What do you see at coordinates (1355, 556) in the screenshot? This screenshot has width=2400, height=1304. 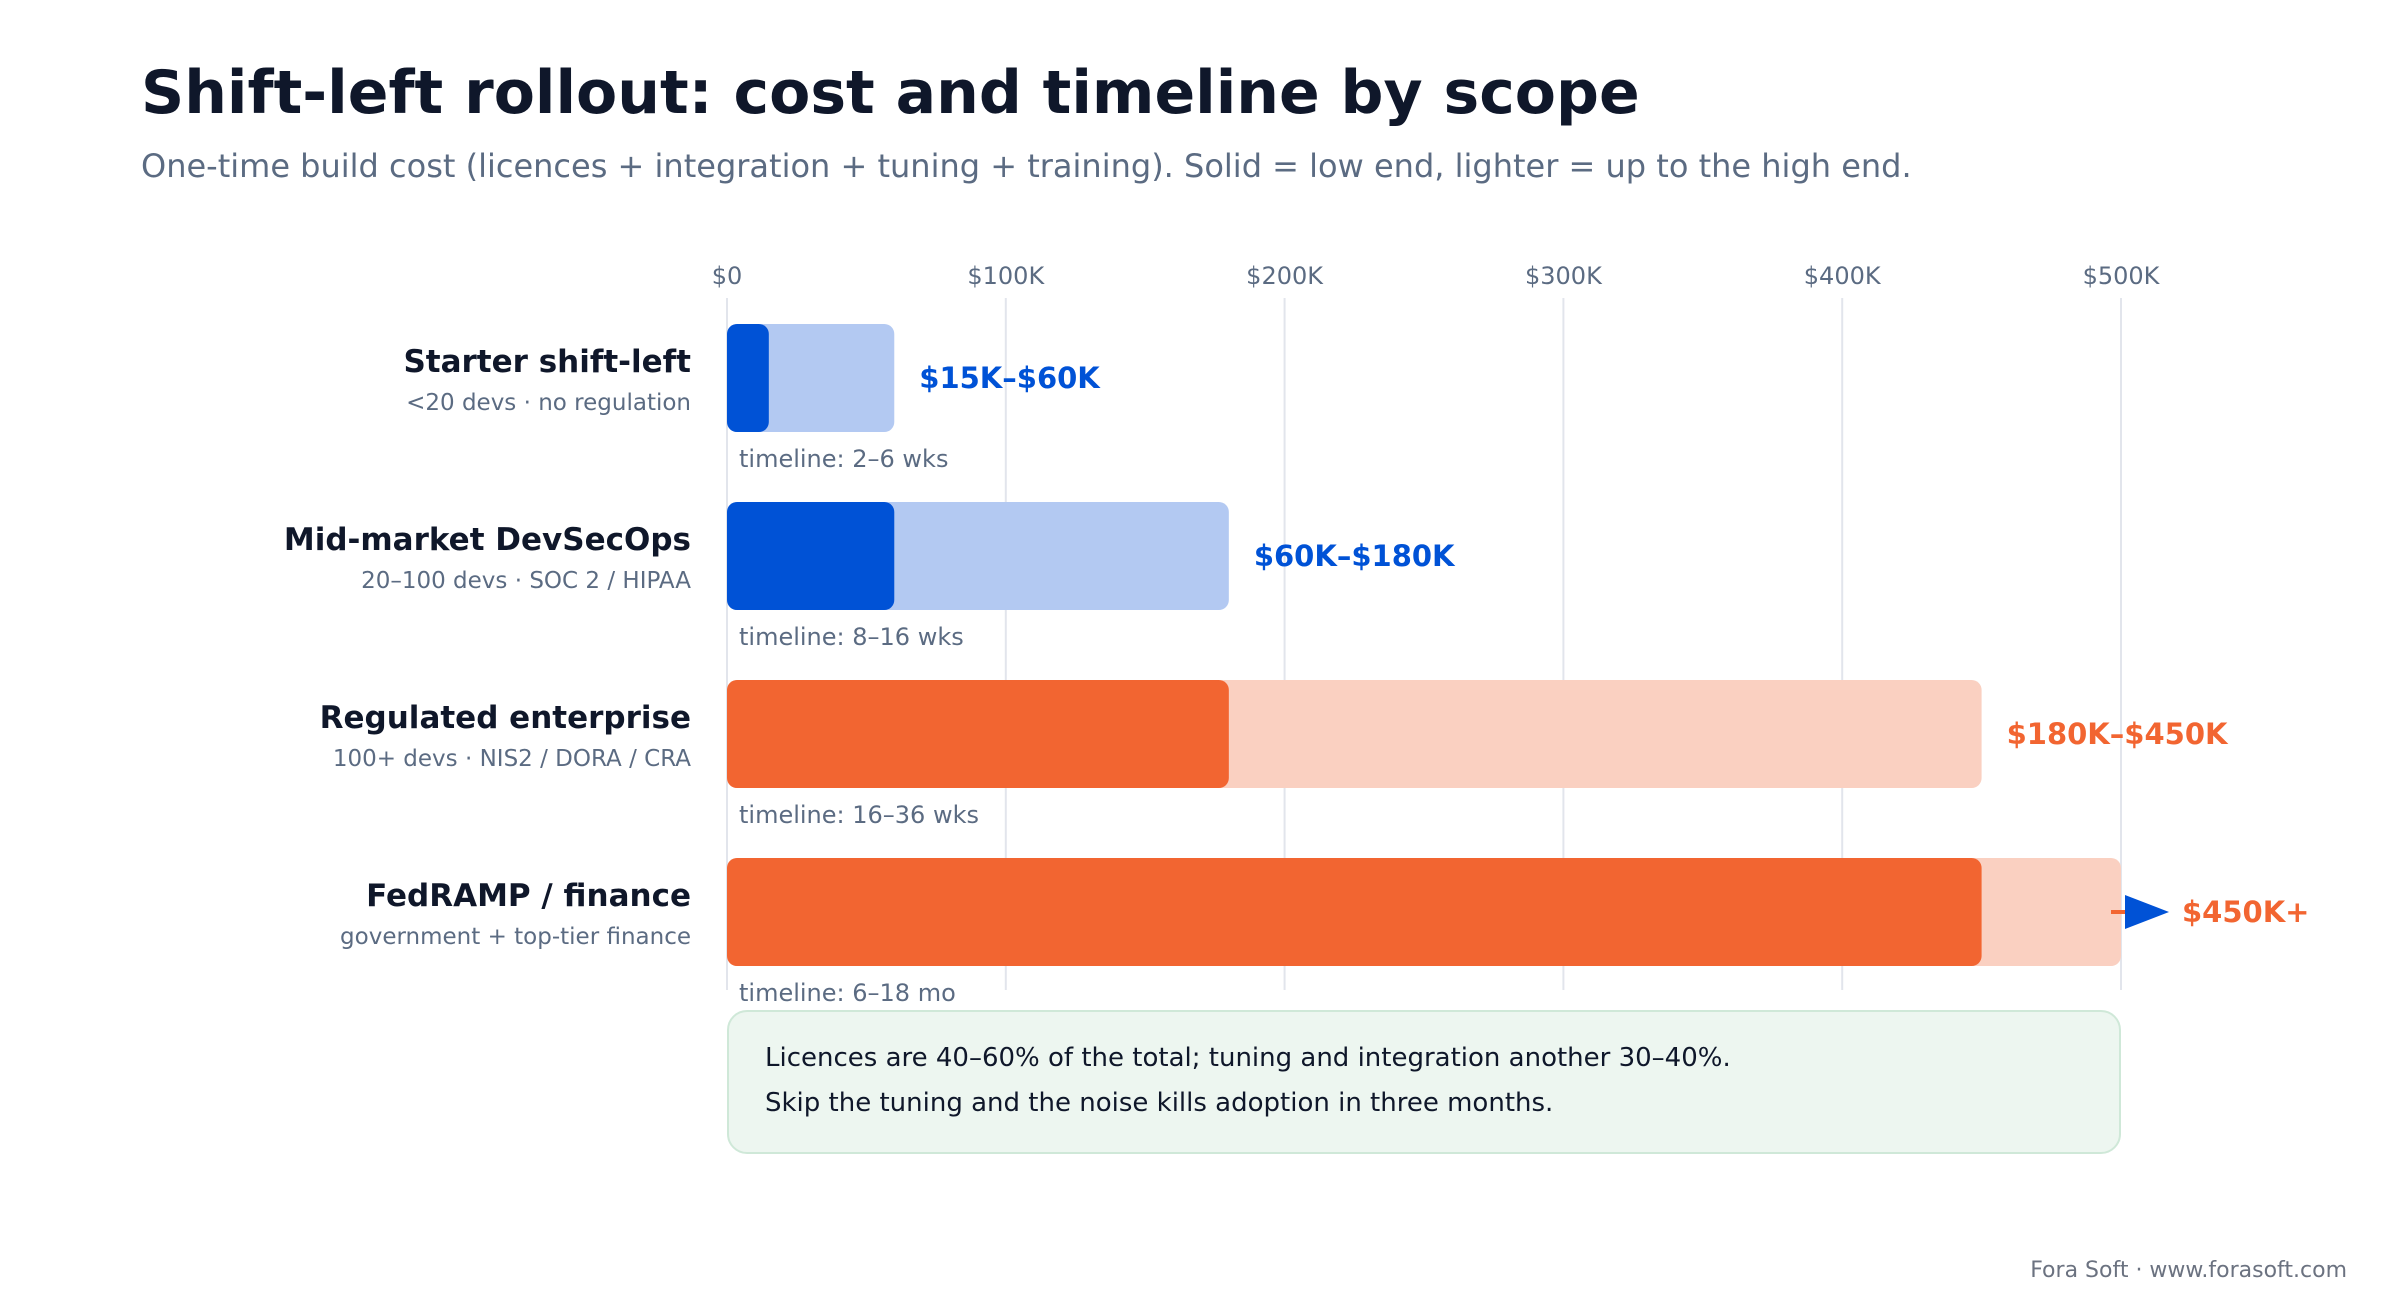 I see `value-range-label: $60K–$180K` at bounding box center [1355, 556].